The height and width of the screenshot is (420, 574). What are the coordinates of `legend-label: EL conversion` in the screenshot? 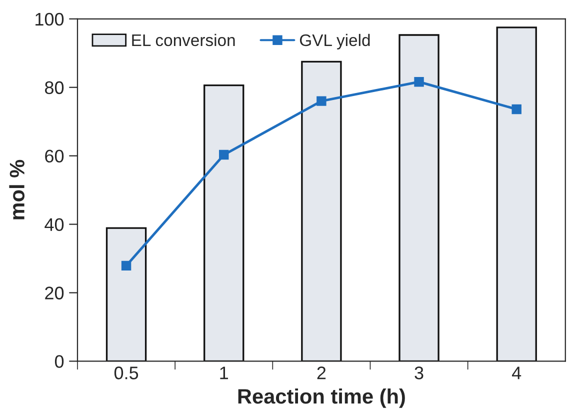 It's located at (183, 40).